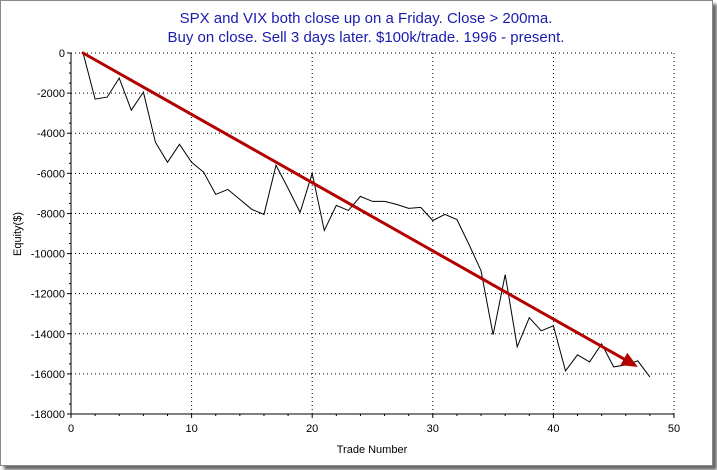  I want to click on x-tick-label: 50, so click(674, 429).